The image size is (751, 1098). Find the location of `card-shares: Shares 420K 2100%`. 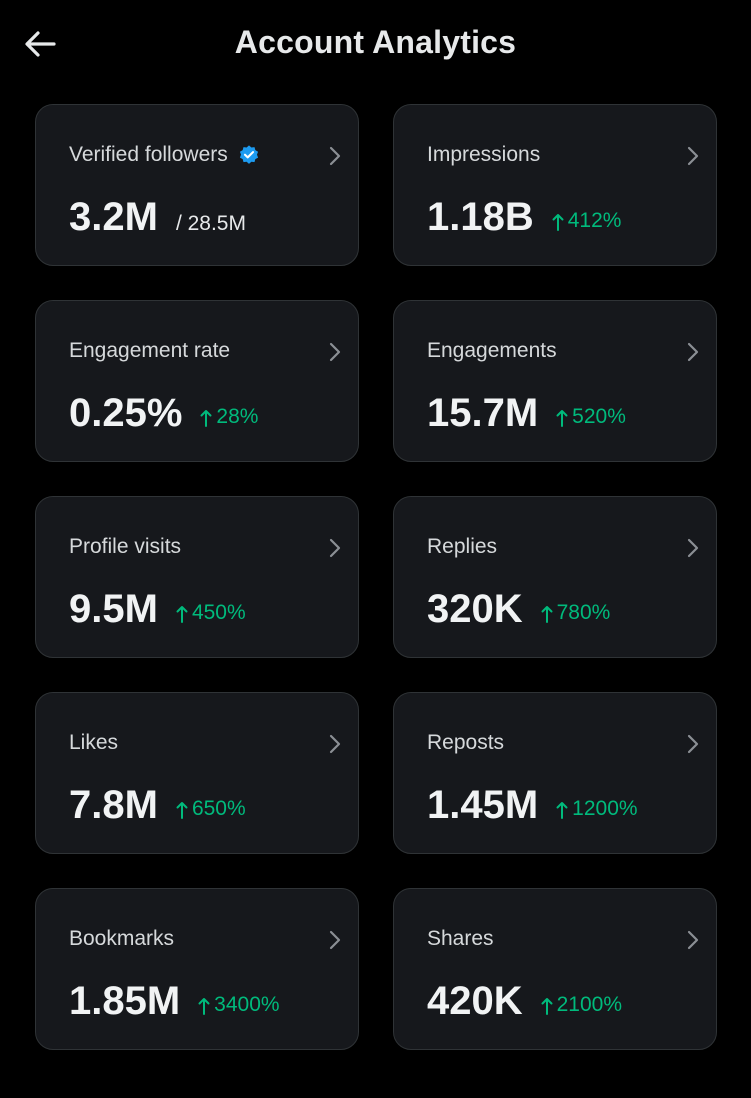

card-shares: Shares 420K 2100% is located at coordinates (555, 969).